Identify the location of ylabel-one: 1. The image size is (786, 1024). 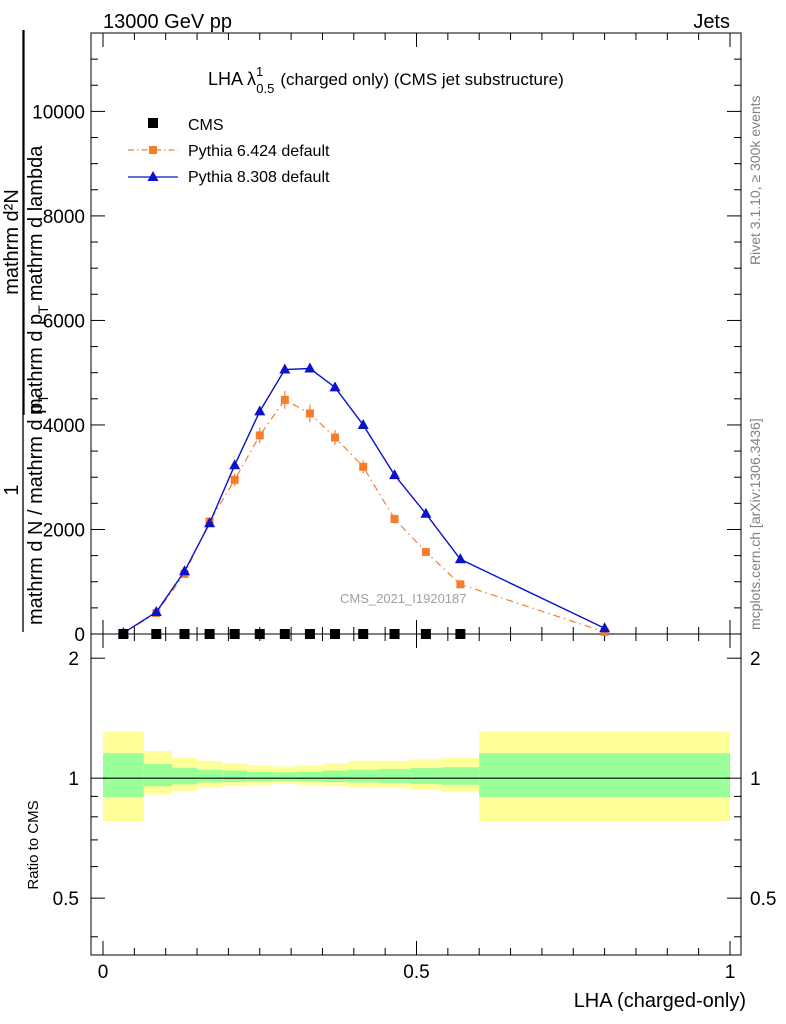
(12, 489).